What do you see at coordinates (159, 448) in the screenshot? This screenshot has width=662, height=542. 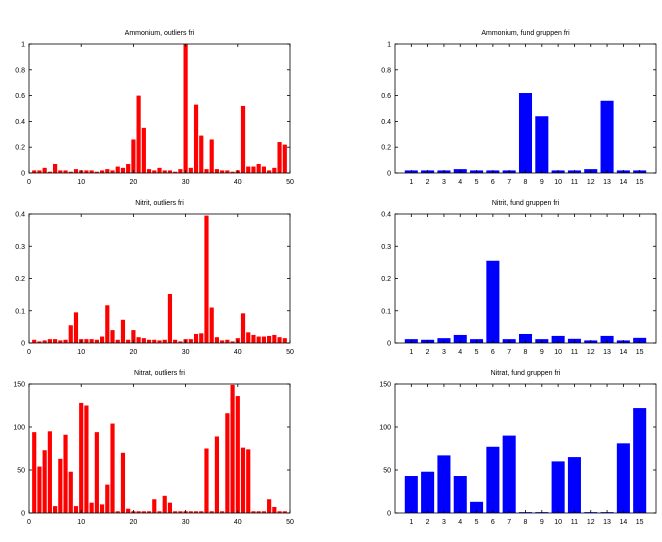 I see `axes-frame` at bounding box center [159, 448].